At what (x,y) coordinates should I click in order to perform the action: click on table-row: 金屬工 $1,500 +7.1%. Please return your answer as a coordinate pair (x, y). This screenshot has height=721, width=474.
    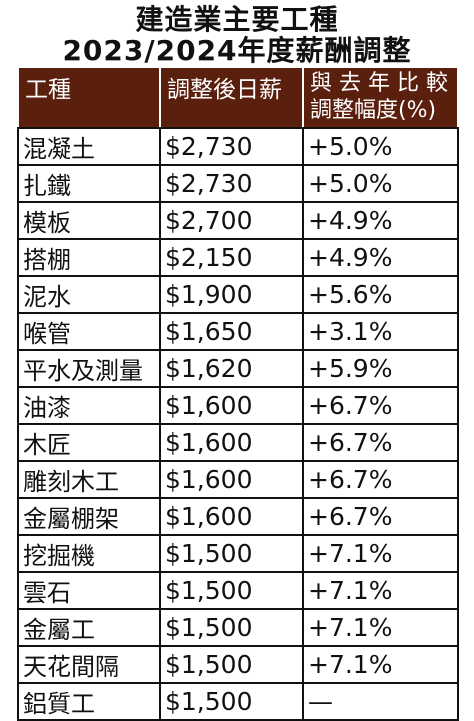
    Looking at the image, I should click on (238, 627).